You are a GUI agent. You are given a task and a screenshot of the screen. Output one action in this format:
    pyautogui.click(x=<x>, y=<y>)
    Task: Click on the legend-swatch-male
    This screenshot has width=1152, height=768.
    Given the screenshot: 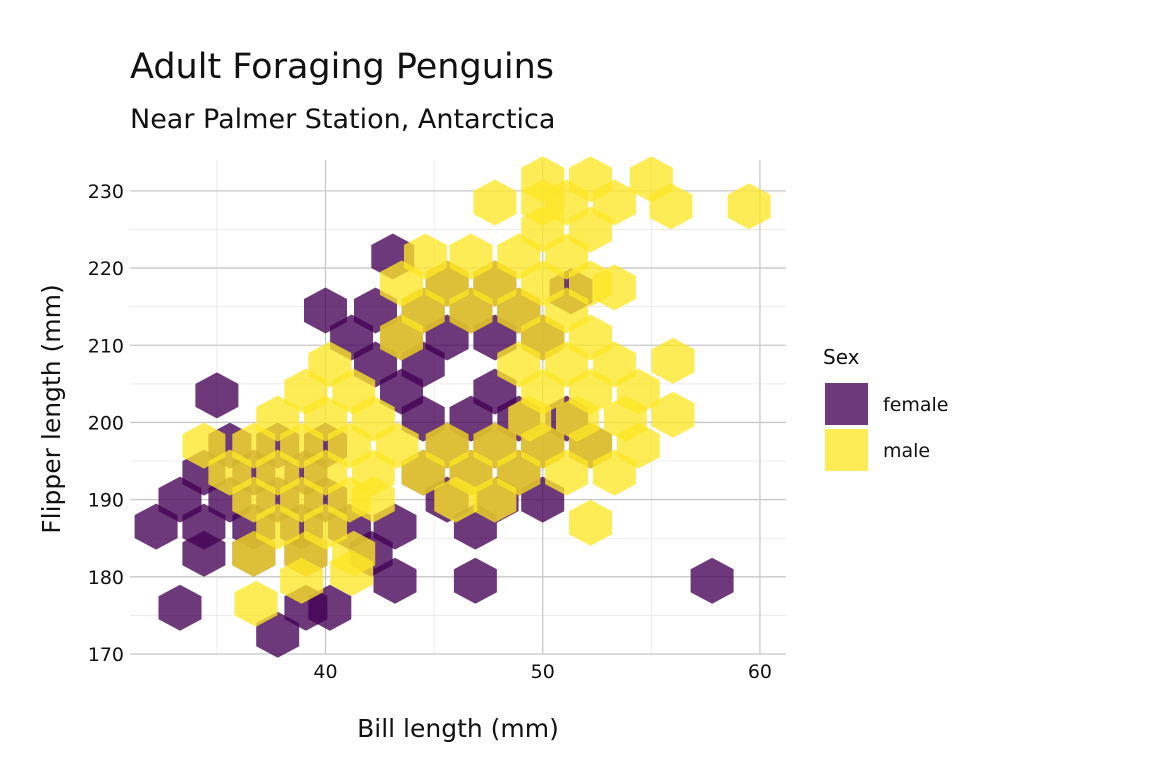 What is the action you would take?
    pyautogui.click(x=846, y=450)
    